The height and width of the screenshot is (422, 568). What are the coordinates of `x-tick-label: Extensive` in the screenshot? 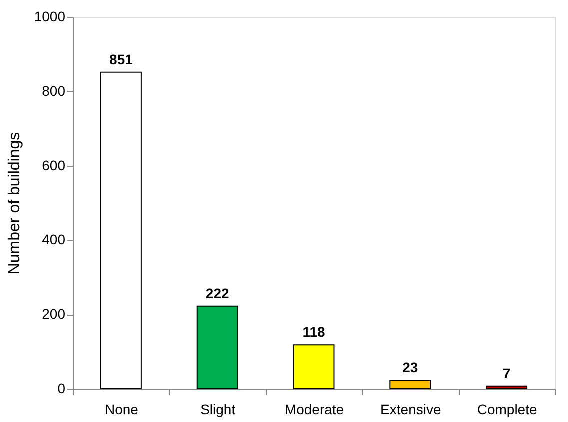 It's located at (411, 410).